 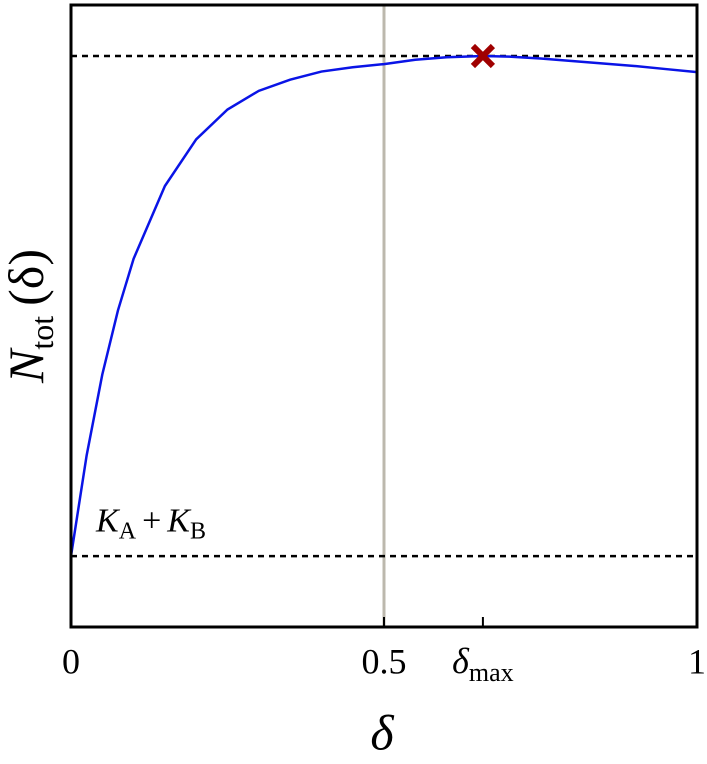 I want to click on annotation-part: A, so click(x=128, y=531).